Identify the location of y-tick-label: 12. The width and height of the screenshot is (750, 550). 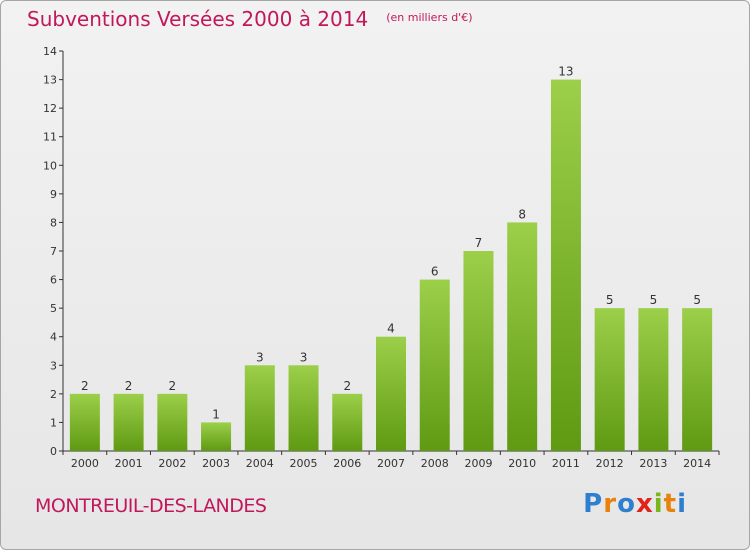
(50, 108).